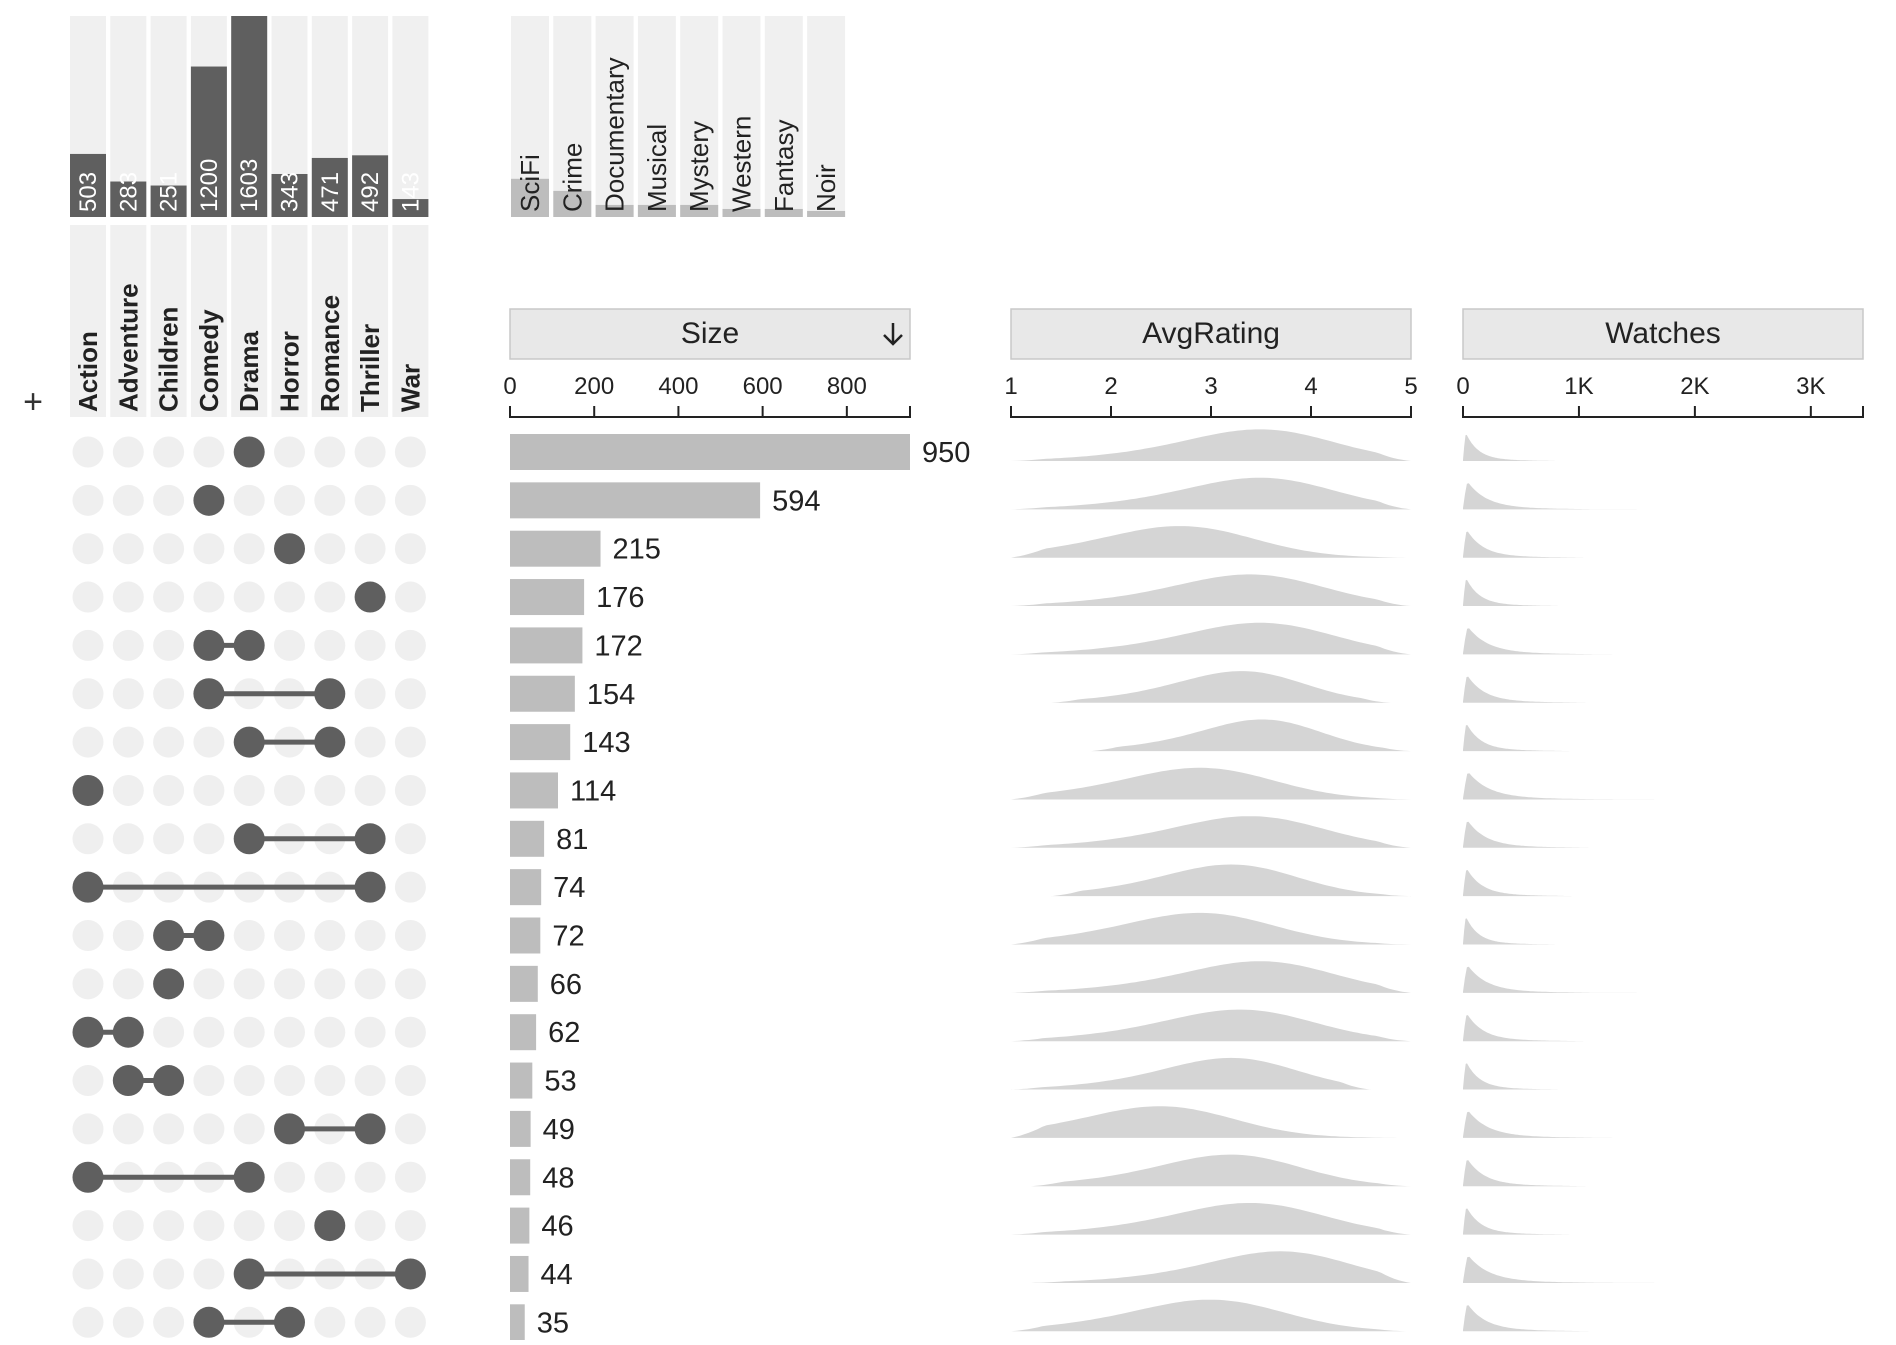 The width and height of the screenshot is (1896, 1345). Describe the element at coordinates (893, 334) in the screenshot. I see `arrow-down-icon` at that location.